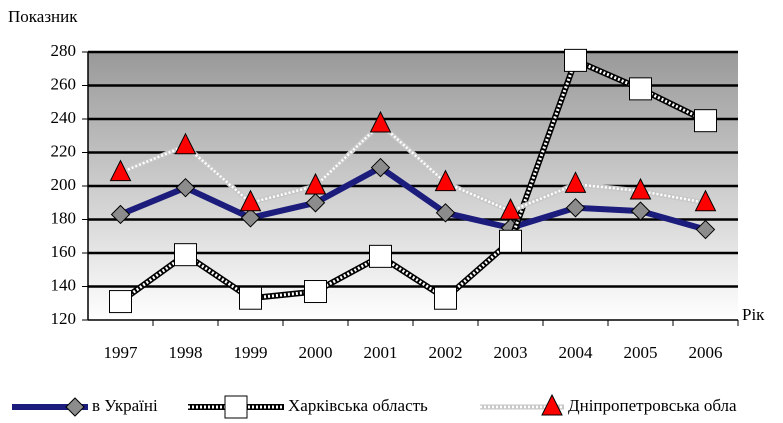 This screenshot has width=783, height=423. What do you see at coordinates (316, 352) in the screenshot?
I see `x-tick-label: 2000` at bounding box center [316, 352].